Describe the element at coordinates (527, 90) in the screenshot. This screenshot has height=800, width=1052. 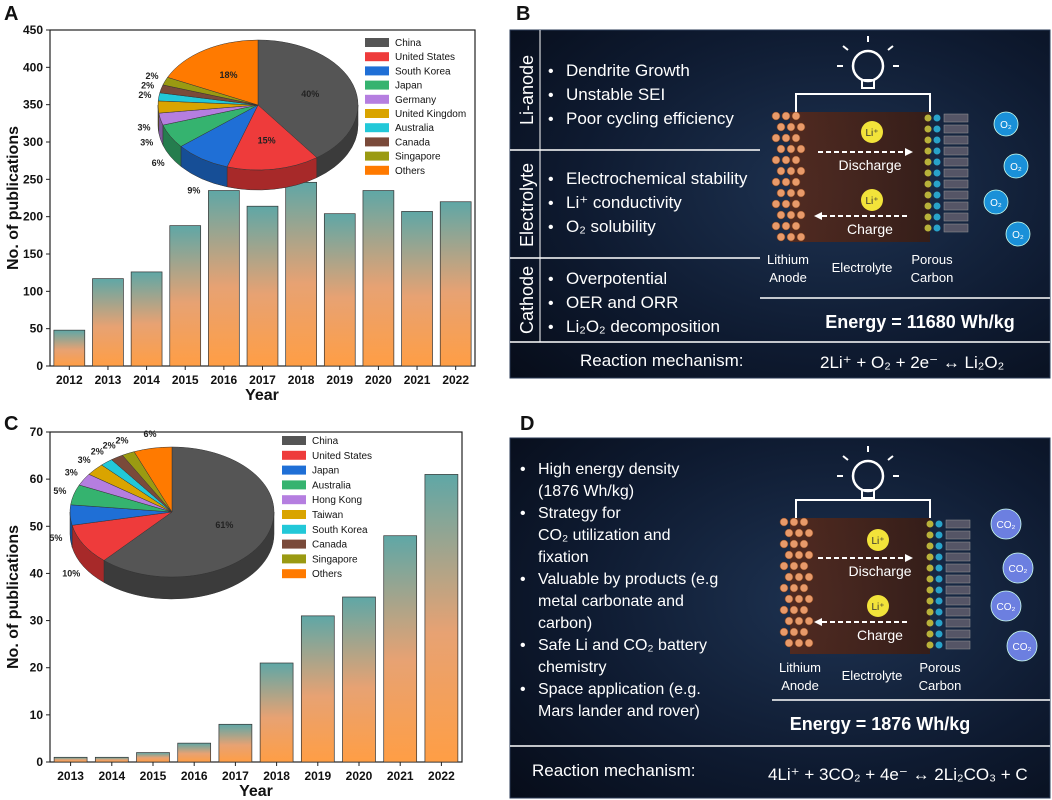
I see `panel-b-heading-anode: Li-anode` at that location.